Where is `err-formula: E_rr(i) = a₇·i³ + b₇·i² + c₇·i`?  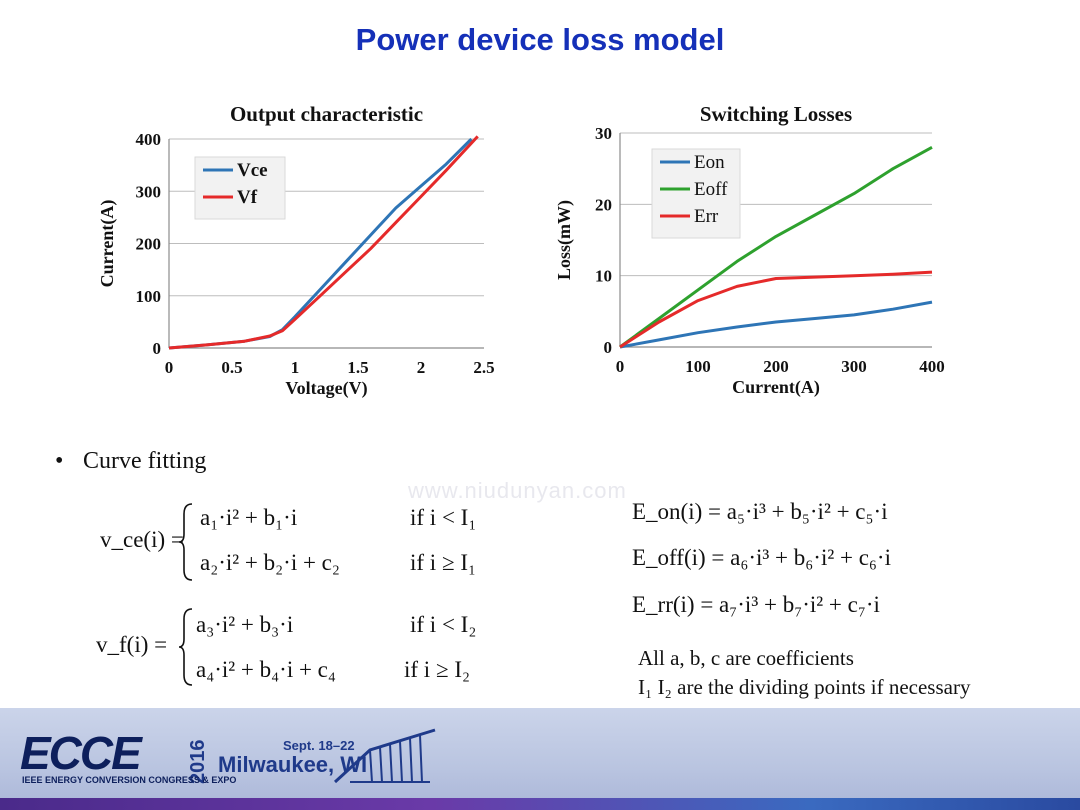 err-formula: E_rr(i) = a₇·i³ + b₇·i² + c₇·i is located at coordinates (756, 604).